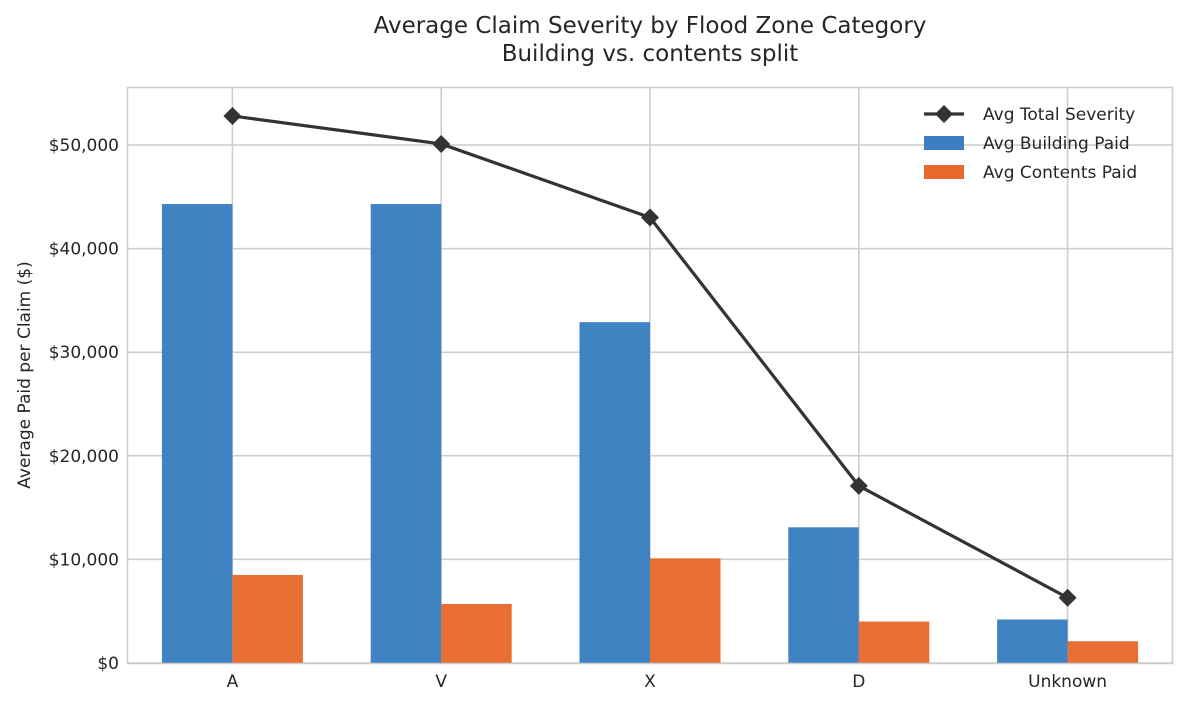 The image size is (1188, 705). Describe the element at coordinates (1059, 115) in the screenshot. I see `legend-label: Avg Total Severity` at that location.